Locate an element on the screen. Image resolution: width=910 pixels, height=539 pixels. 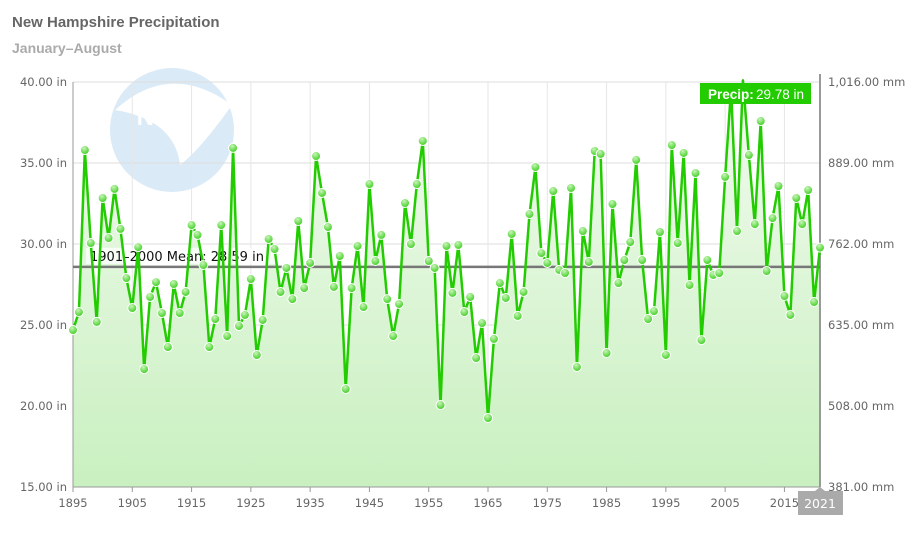
data-point-1972 is located at coordinates (529, 214).